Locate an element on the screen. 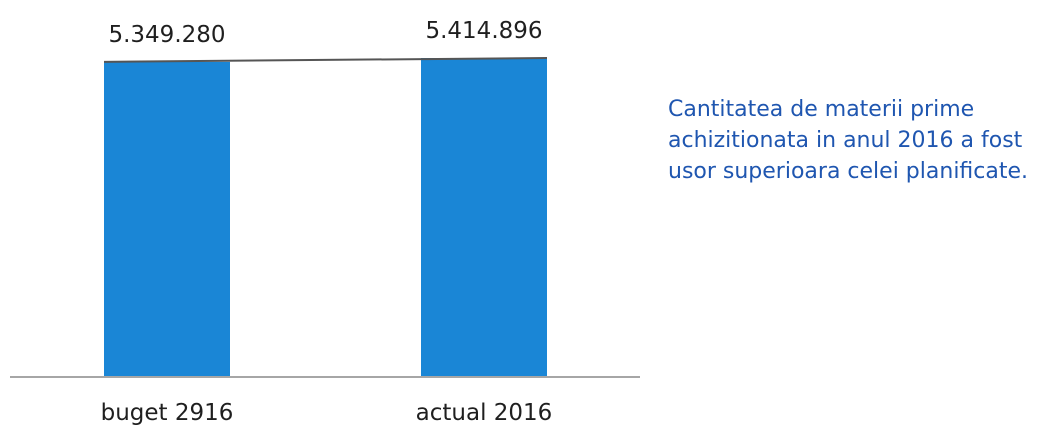  category-label-1: buget 2916 is located at coordinates (167, 413).